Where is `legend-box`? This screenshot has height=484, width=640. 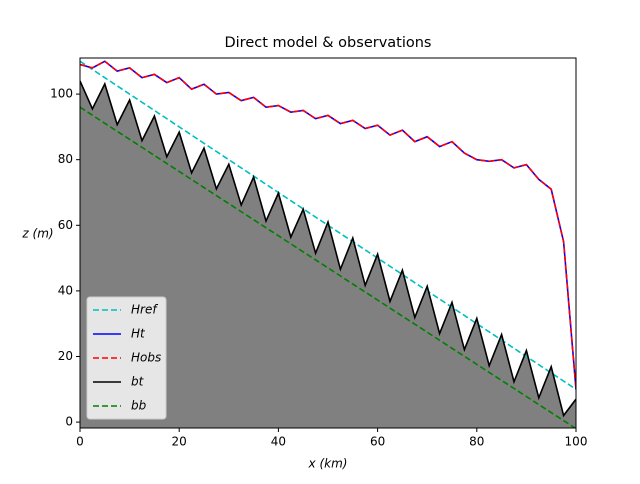 legend-box is located at coordinates (126, 358).